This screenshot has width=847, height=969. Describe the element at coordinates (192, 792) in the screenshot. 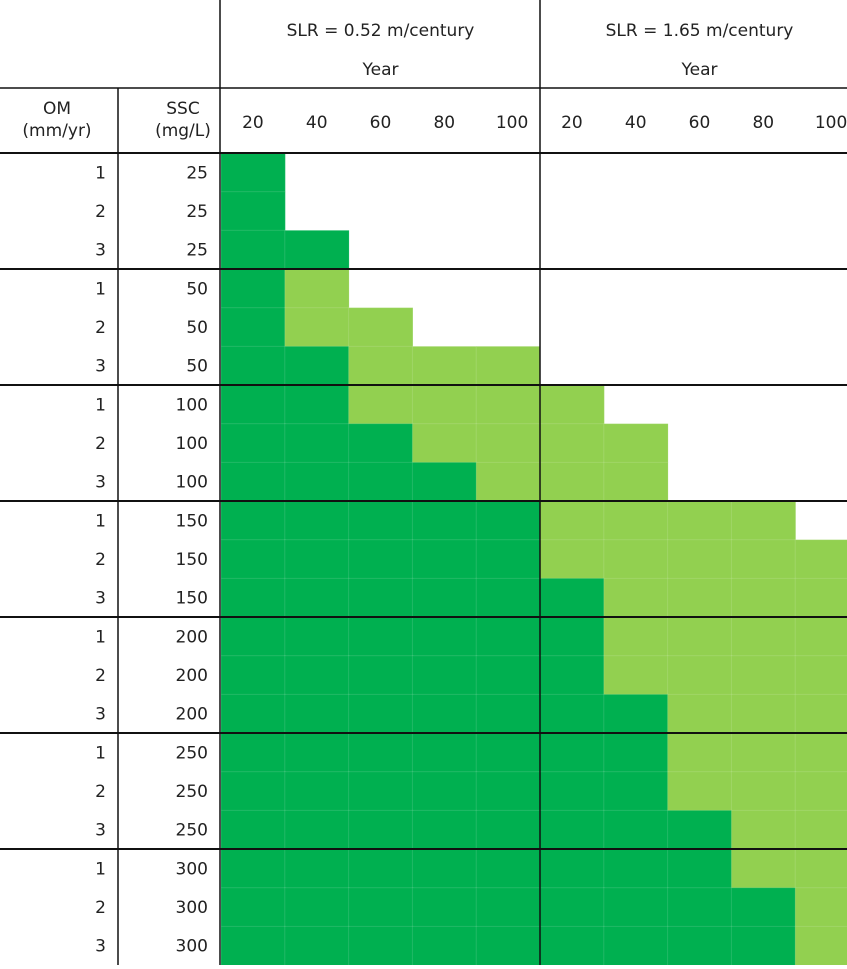

I see `ssc-value: 250` at that location.